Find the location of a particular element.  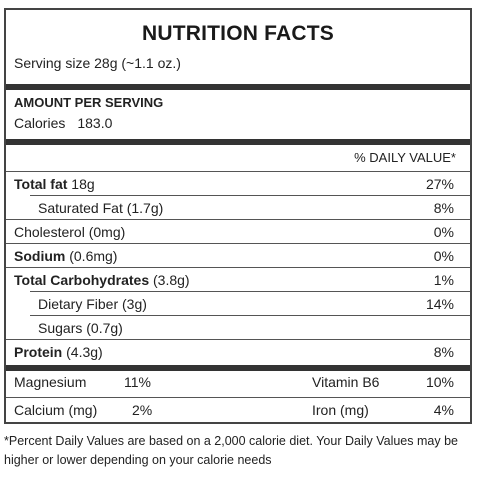

nutrient-name: Sodium (0.6mg) is located at coordinates (66, 256).